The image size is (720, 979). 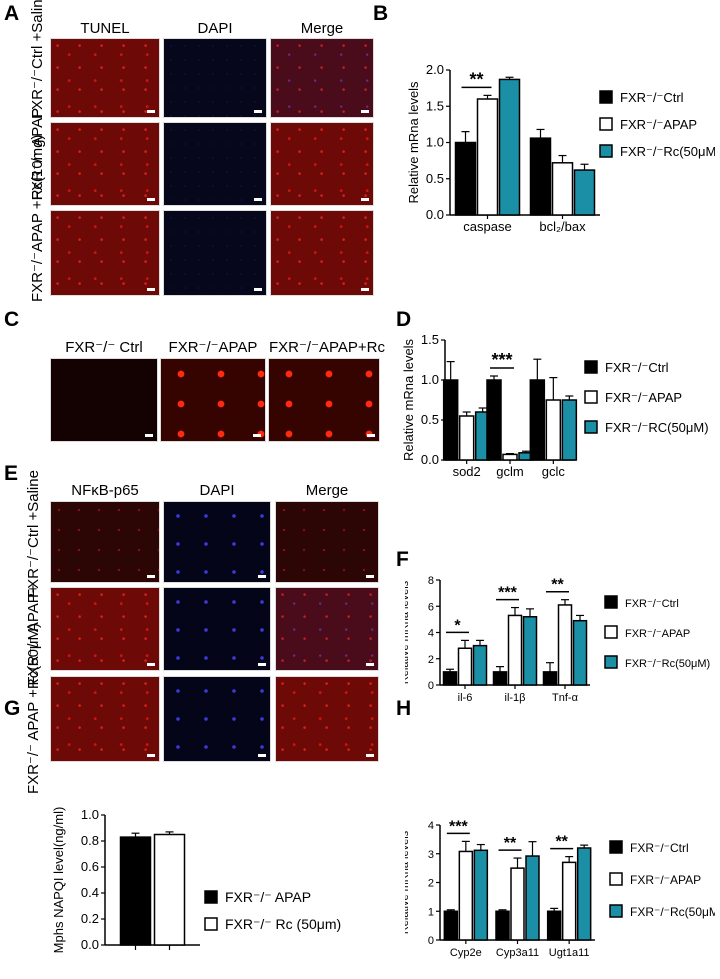 What do you see at coordinates (105, 78) in the screenshot?
I see `micrograph-a-tunel-saline` at bounding box center [105, 78].